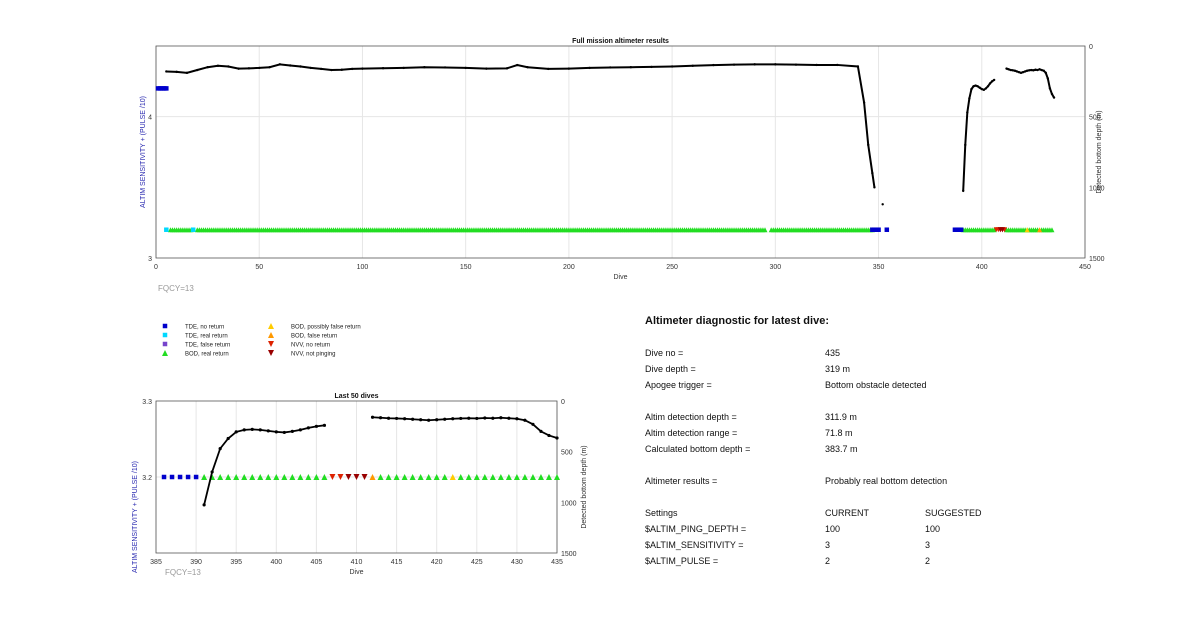  What do you see at coordinates (961, 229) in the screenshot?
I see `tde-marker` at bounding box center [961, 229].